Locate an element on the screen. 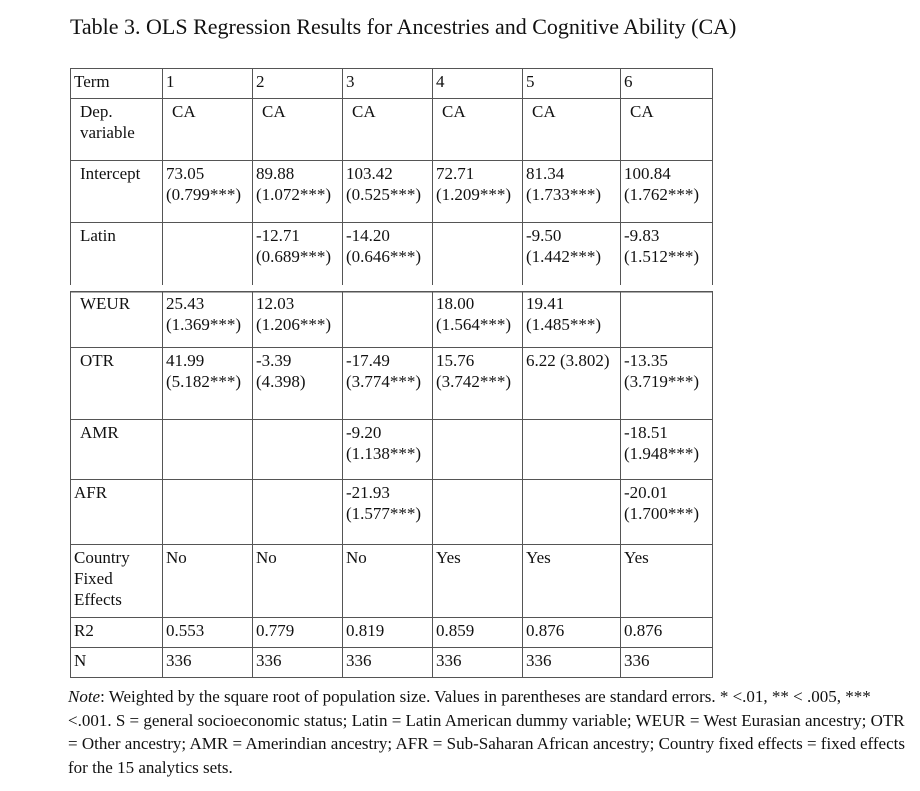 The image size is (920, 791). standard-error: (1.948***) is located at coordinates (662, 453).